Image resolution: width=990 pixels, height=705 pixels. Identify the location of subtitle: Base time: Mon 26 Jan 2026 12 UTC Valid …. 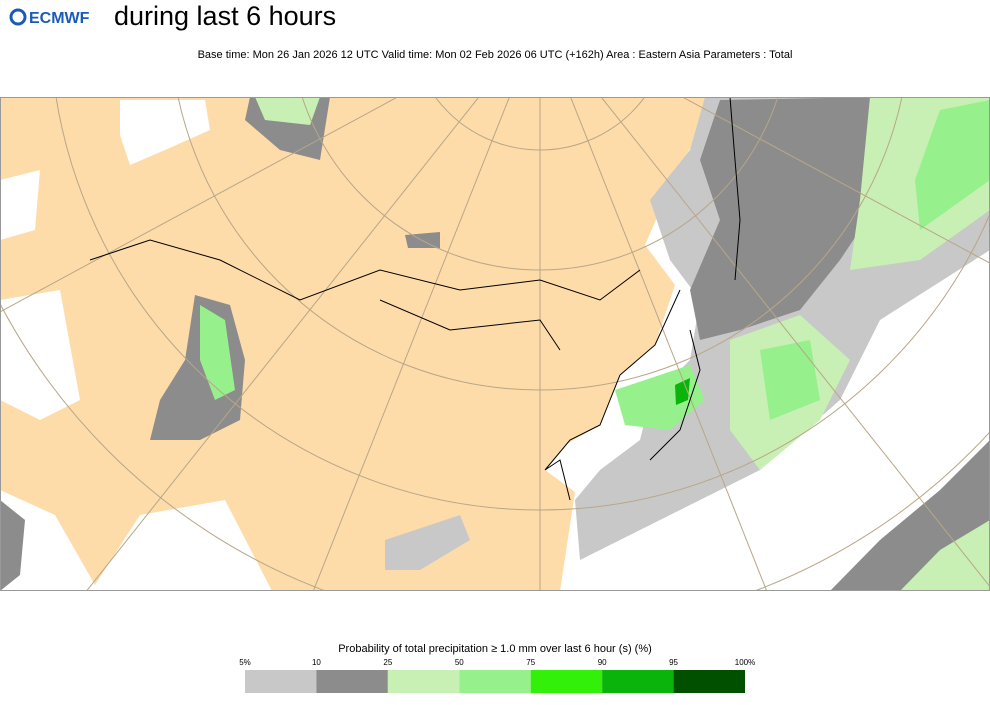
(495, 55).